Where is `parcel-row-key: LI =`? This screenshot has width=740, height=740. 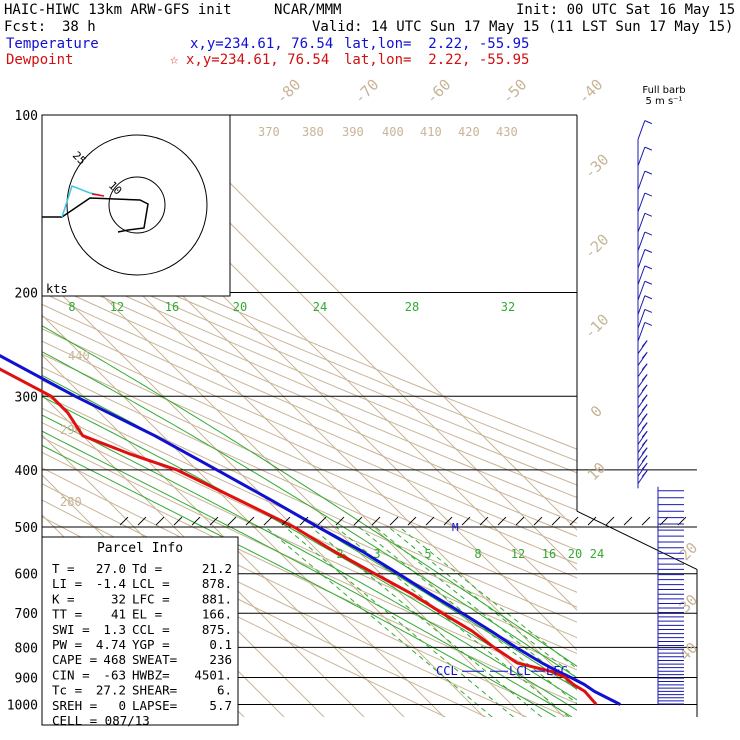
parcel-row-key: LI = is located at coordinates (67, 583).